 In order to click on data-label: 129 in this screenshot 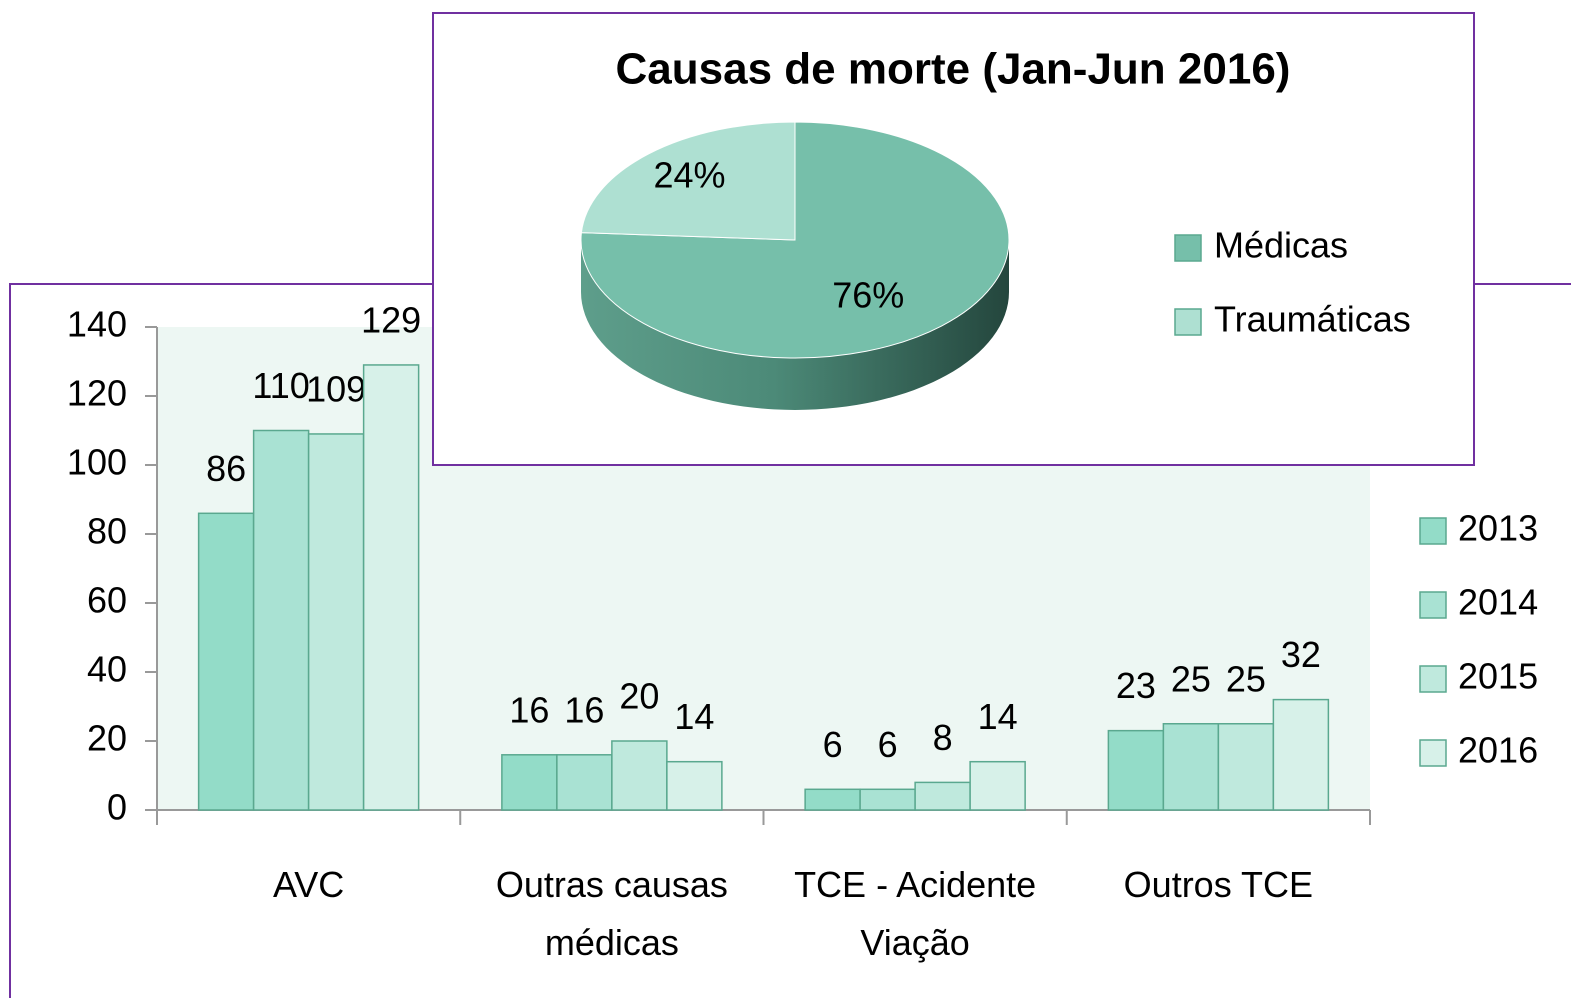, I will do `click(391, 319)`.